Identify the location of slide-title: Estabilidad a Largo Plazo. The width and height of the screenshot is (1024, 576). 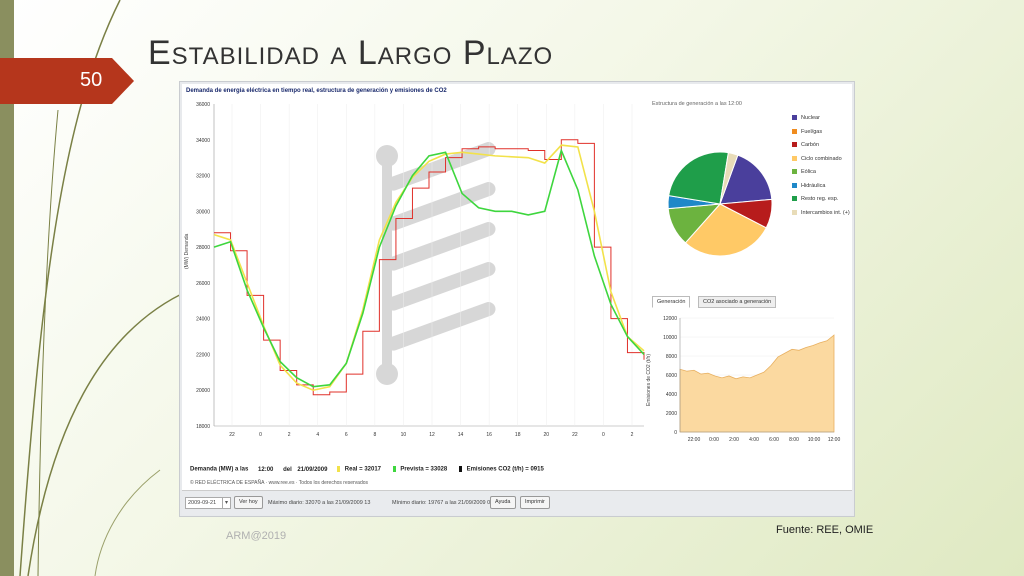
(351, 53).